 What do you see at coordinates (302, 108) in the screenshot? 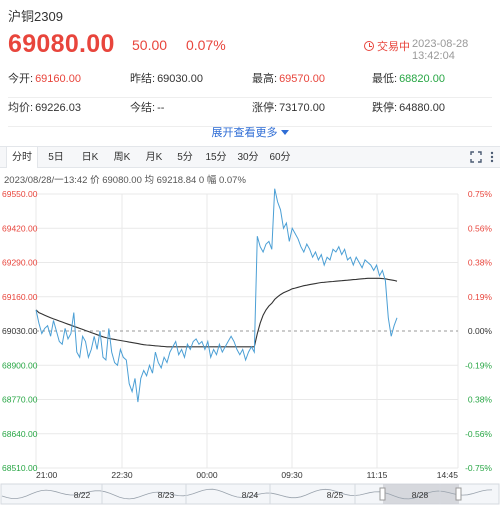
I see `stat-value: 73170.00` at bounding box center [302, 108].